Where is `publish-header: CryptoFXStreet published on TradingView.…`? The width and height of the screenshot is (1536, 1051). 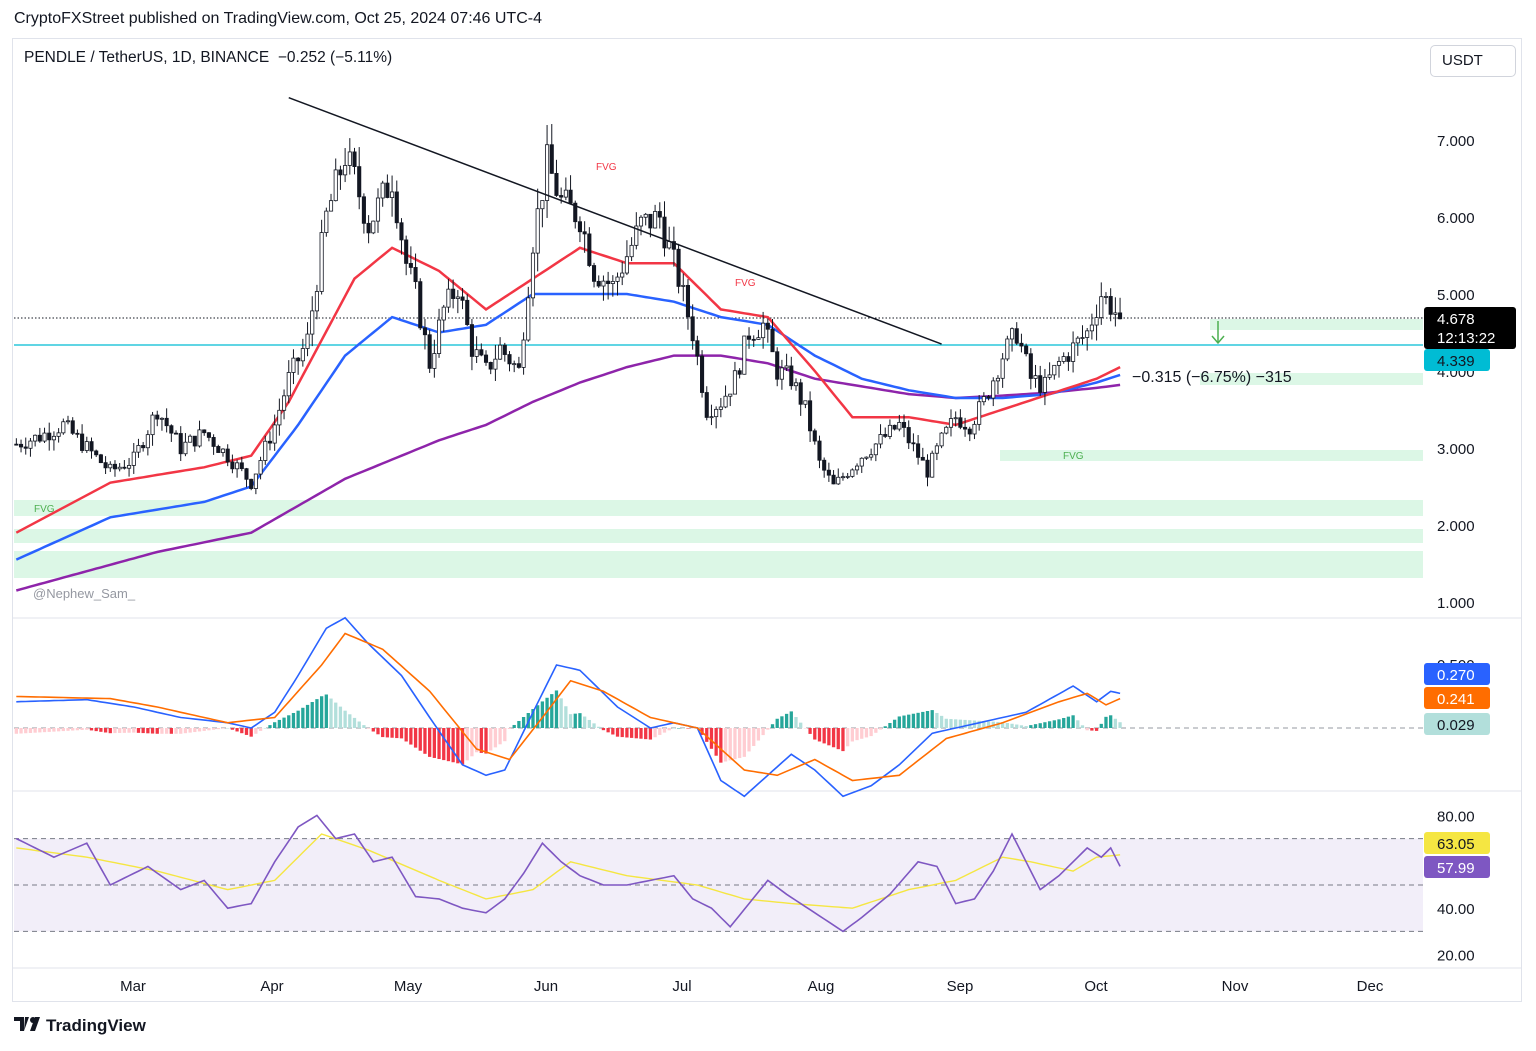
publish-header: CryptoFXStreet published on TradingView.… is located at coordinates (278, 18).